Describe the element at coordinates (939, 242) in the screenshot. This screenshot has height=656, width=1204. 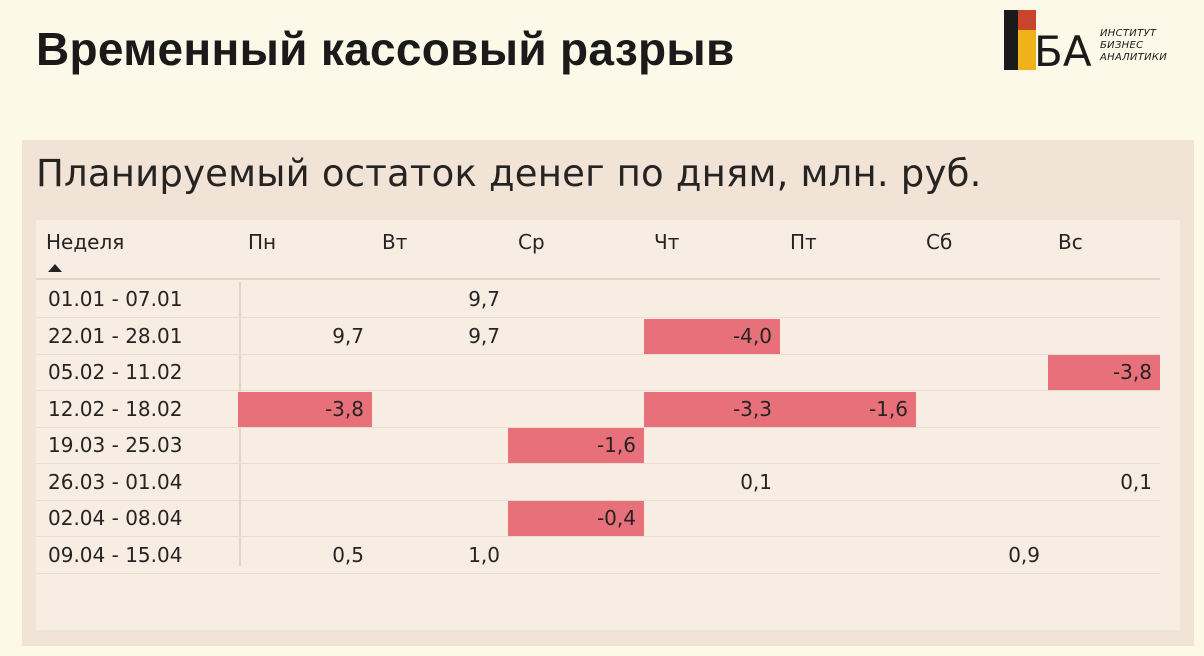
I see `column-header-day: Сб` at that location.